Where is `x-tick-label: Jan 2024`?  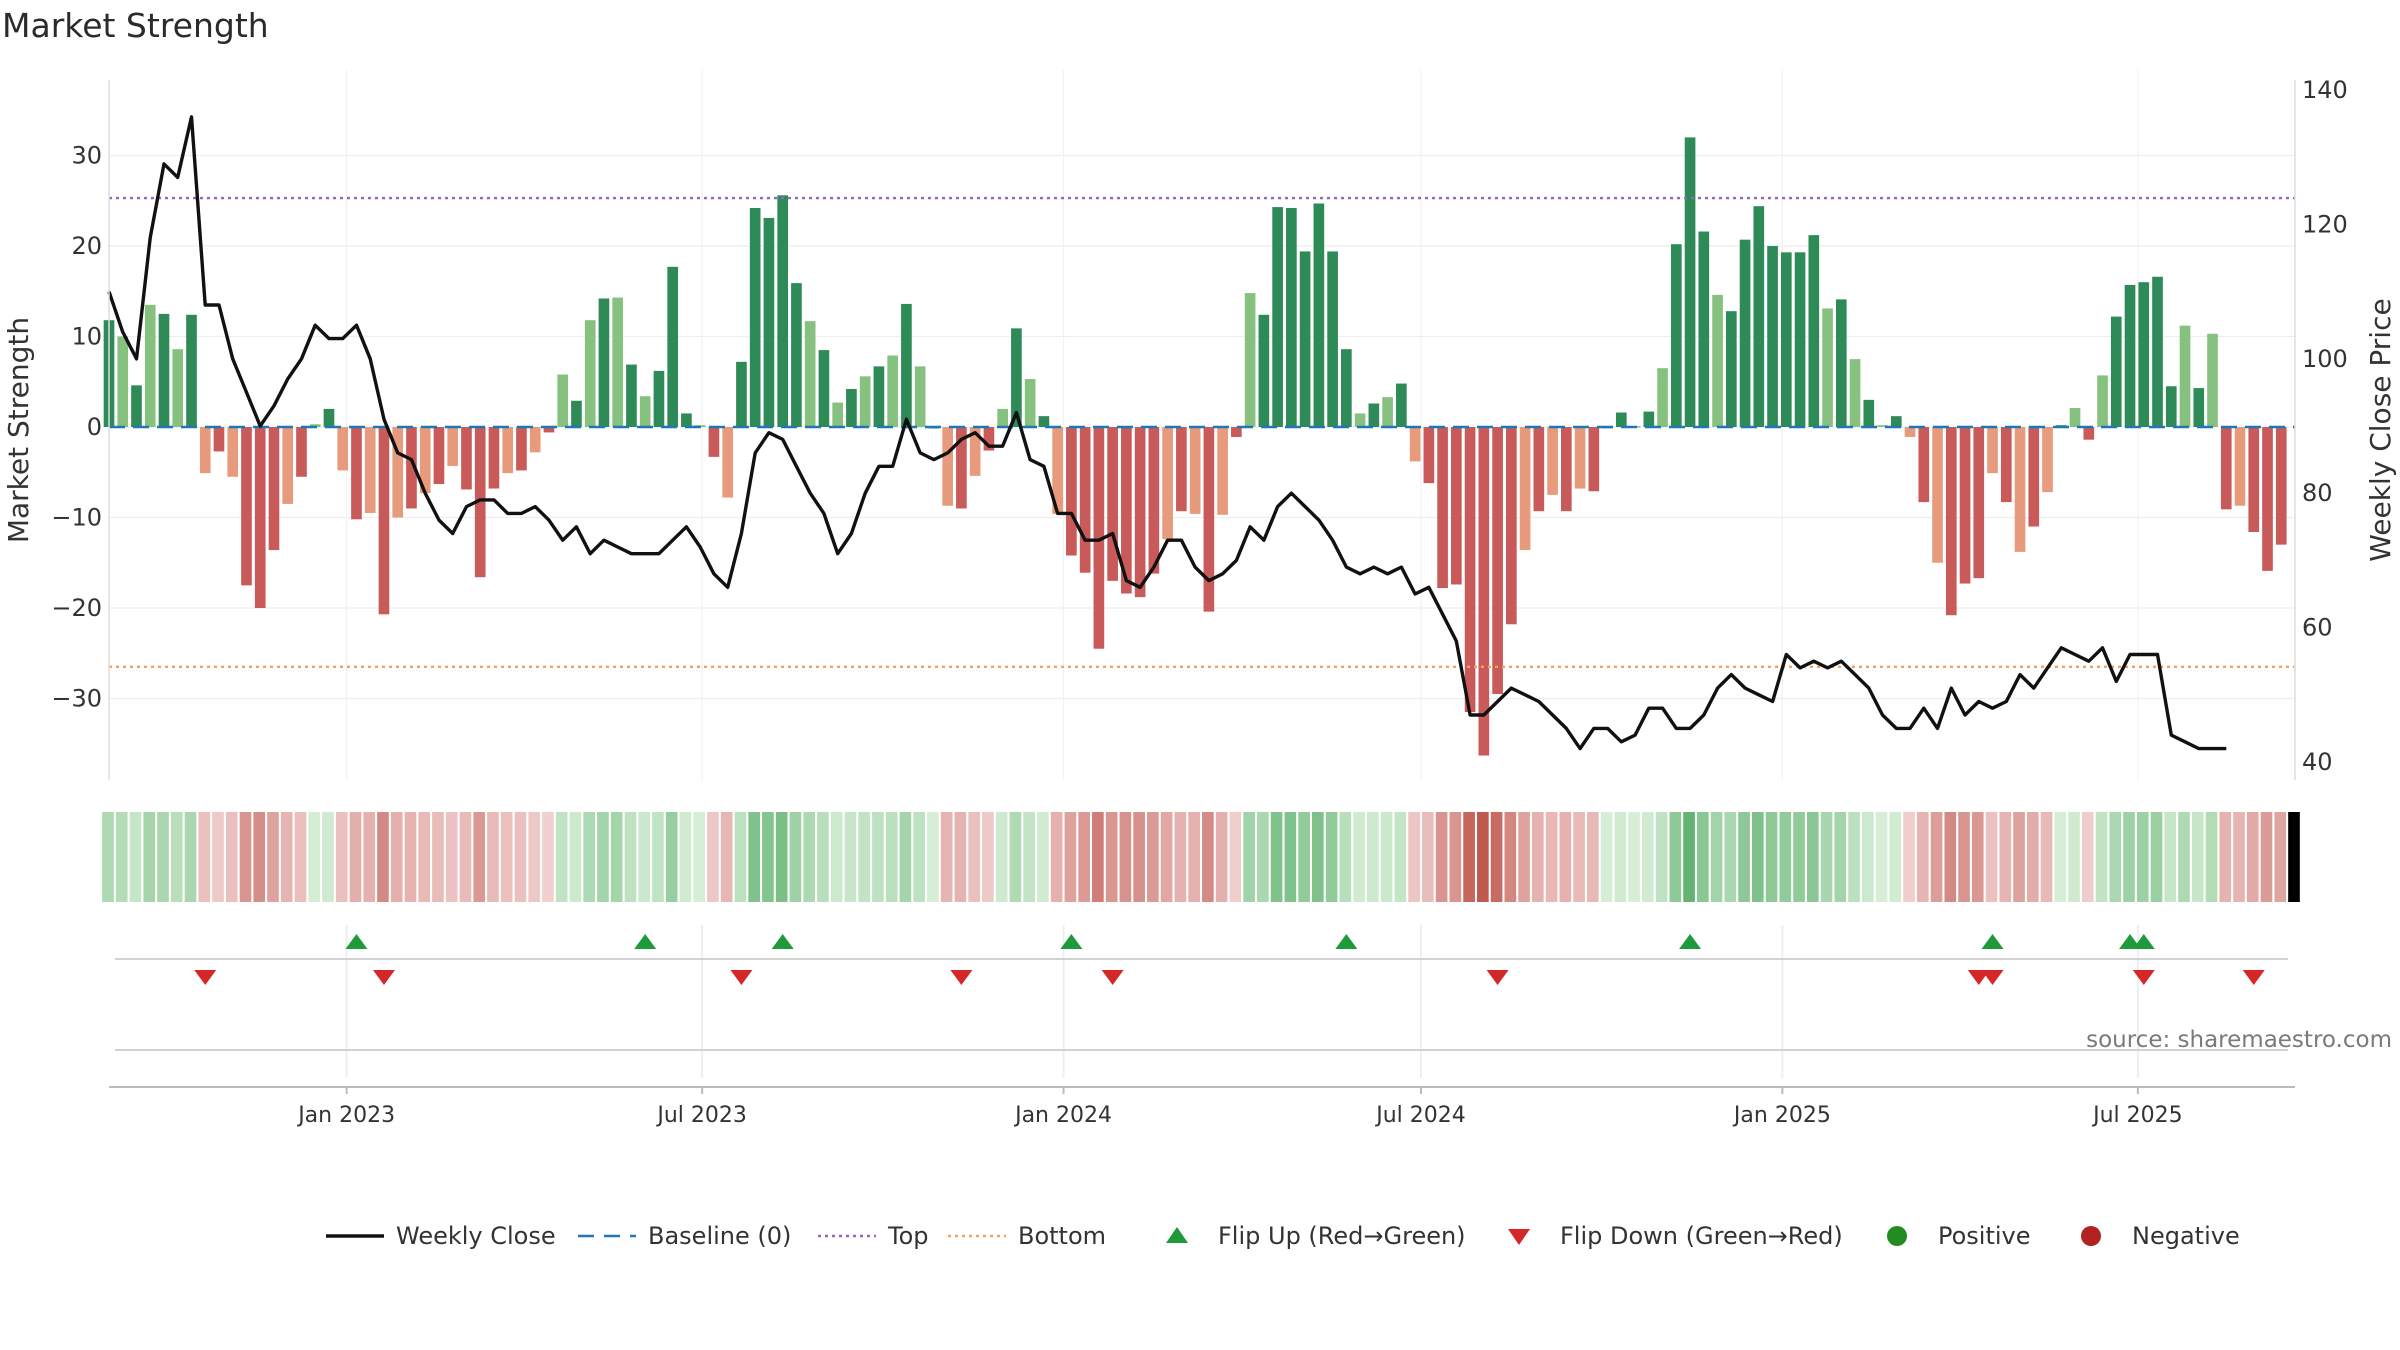
x-tick-label: Jan 2024 is located at coordinates (1062, 1115).